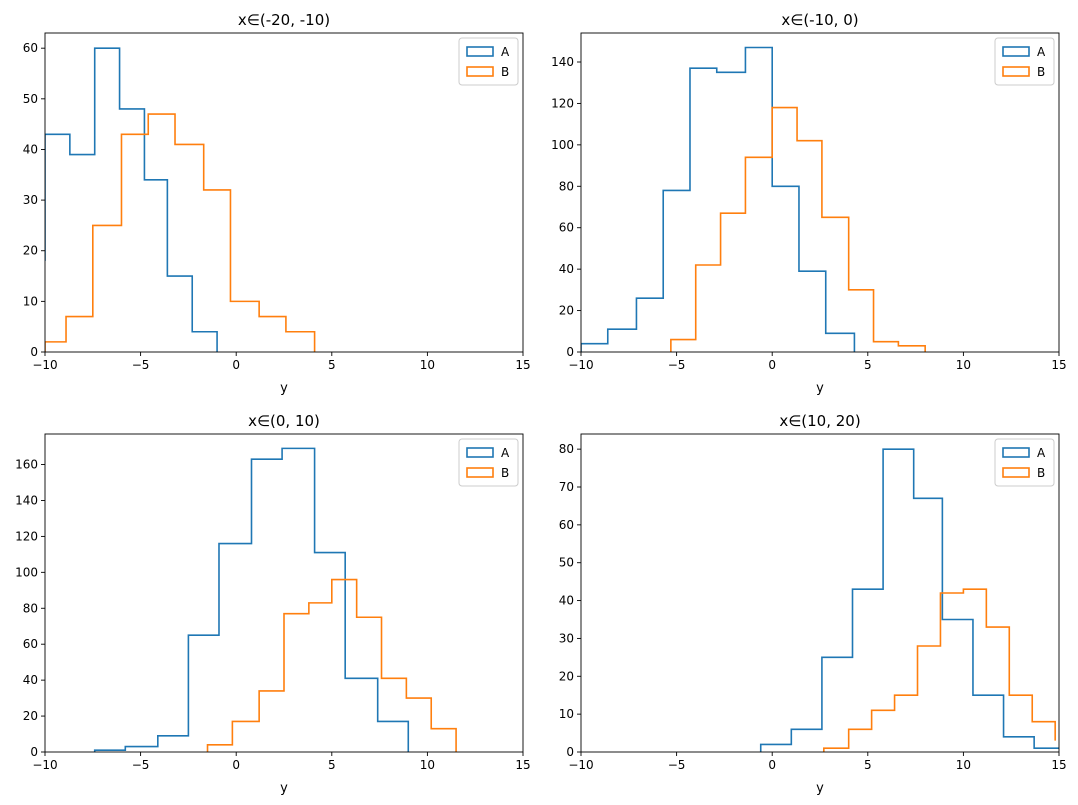 The width and height of the screenshot is (1078, 805). Describe the element at coordinates (819, 421) in the screenshot. I see `subplot-title: x∈(10, 20)` at that location.